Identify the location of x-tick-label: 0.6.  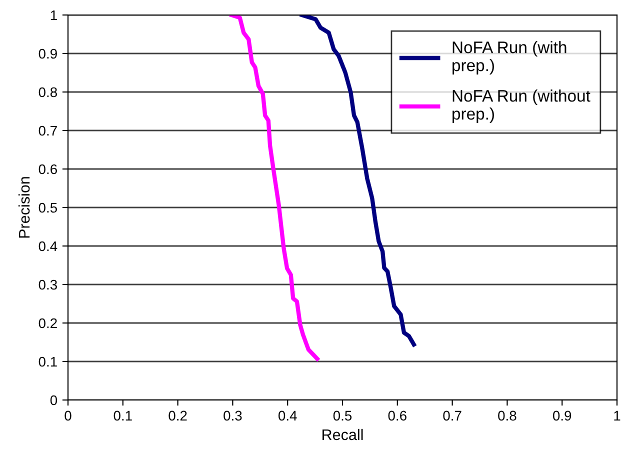
(397, 415).